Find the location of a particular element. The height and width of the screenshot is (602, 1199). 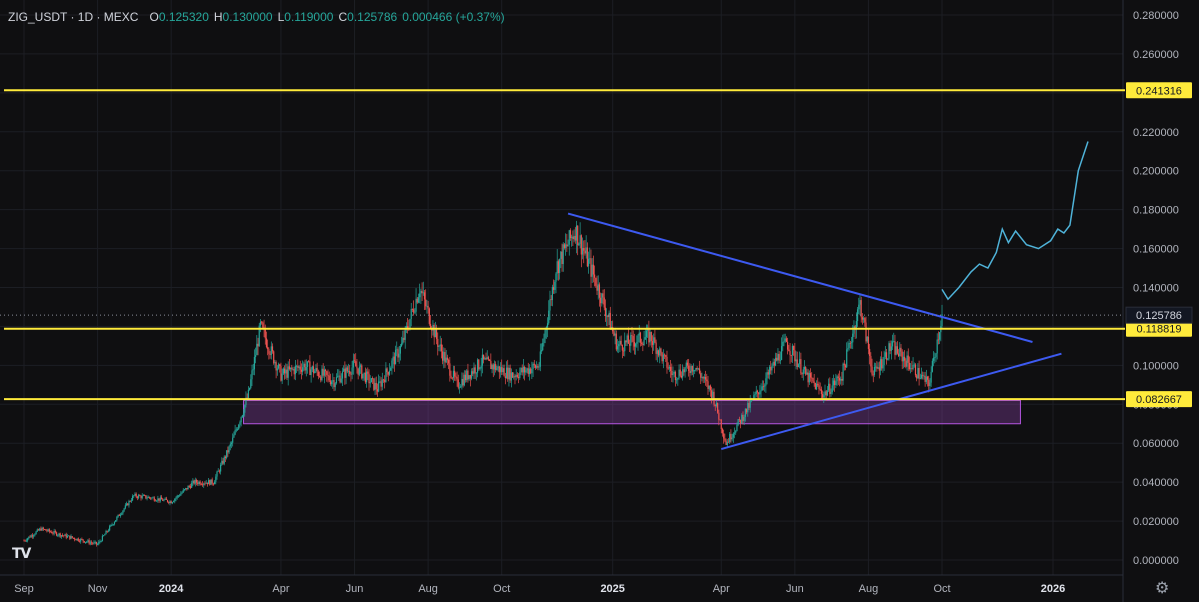

symbol-label: ZIG_USDT · 1D · MEXC is located at coordinates (73, 17).